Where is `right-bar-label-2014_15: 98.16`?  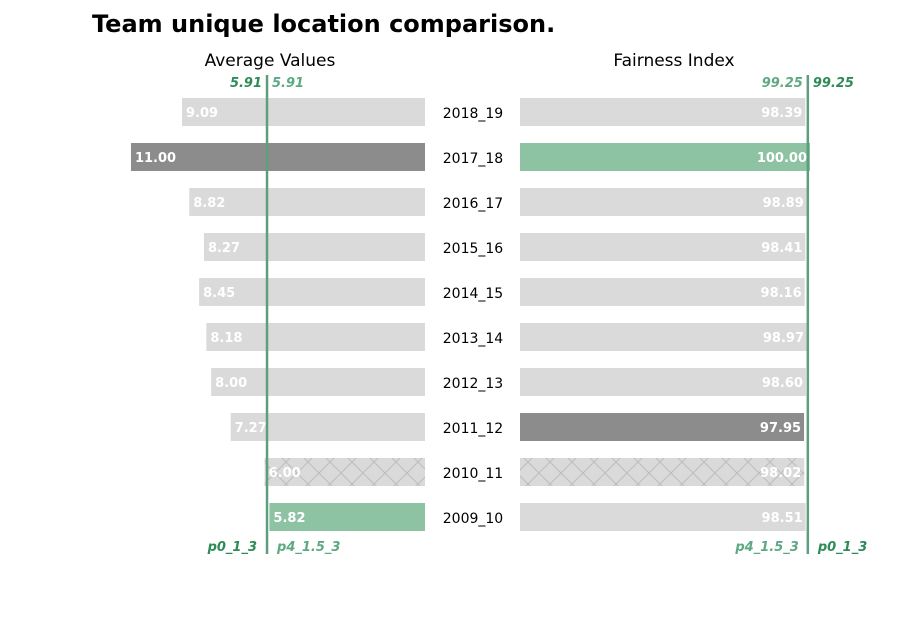 right-bar-label-2014_15: 98.16 is located at coordinates (781, 293).